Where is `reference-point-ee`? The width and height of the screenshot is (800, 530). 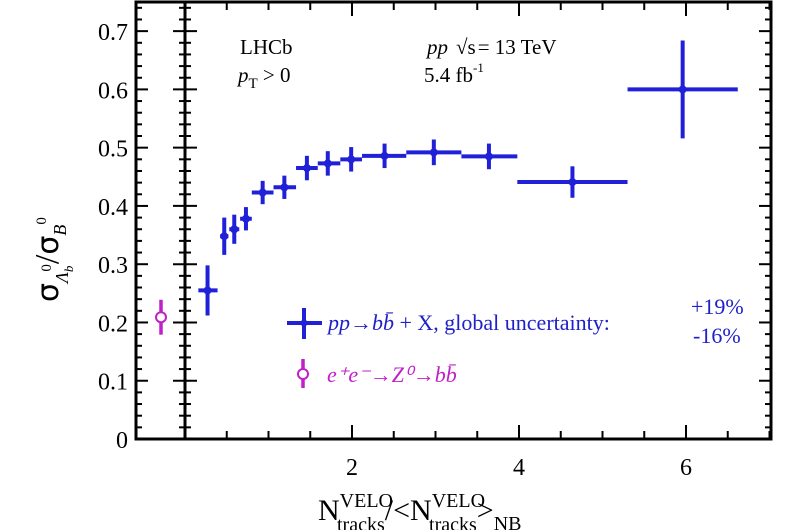
reference-point-ee is located at coordinates (161, 317).